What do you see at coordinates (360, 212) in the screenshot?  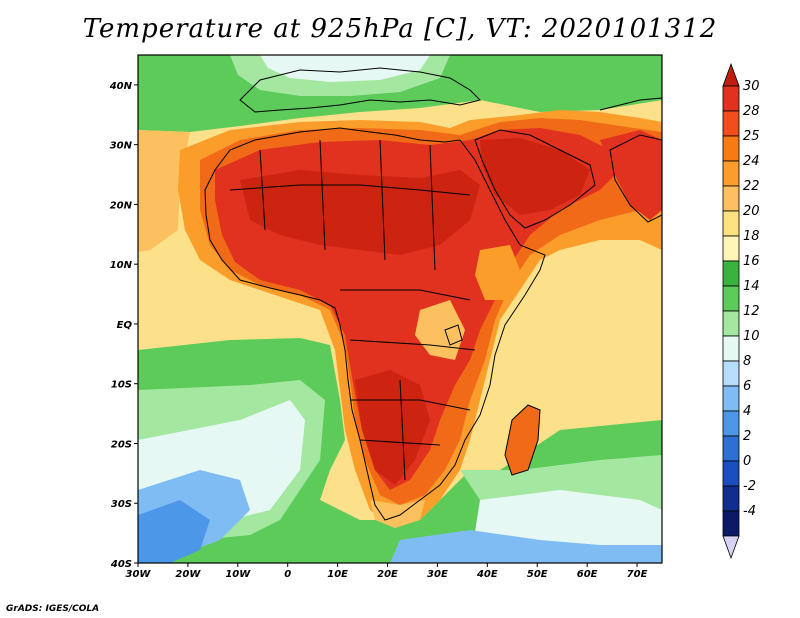 I see `field-sahel-veryhot` at bounding box center [360, 212].